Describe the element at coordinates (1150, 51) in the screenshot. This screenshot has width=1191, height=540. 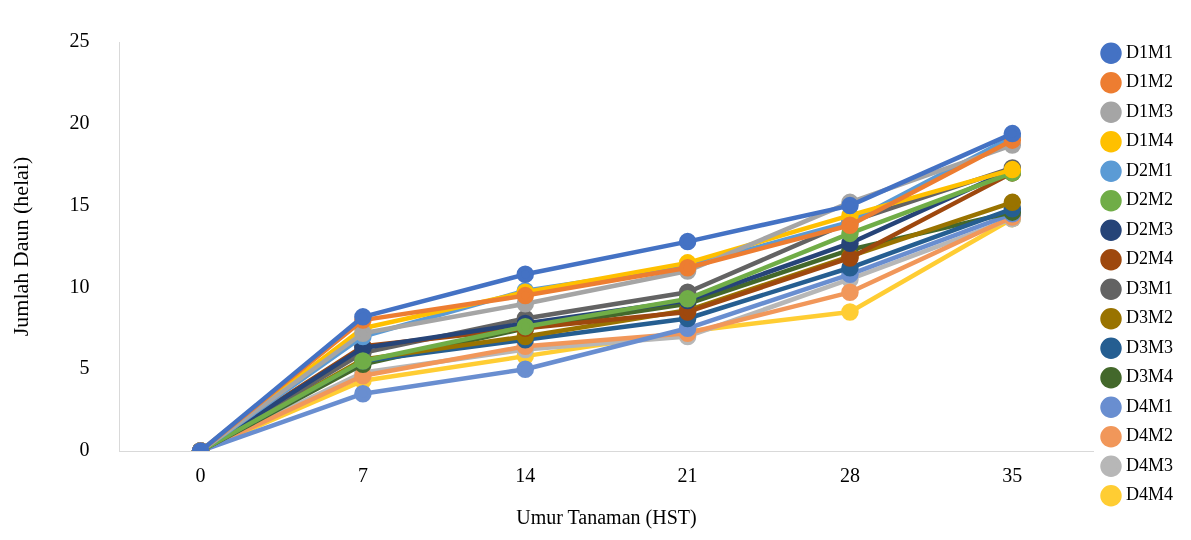
I see `legend-label: D1M1` at that location.